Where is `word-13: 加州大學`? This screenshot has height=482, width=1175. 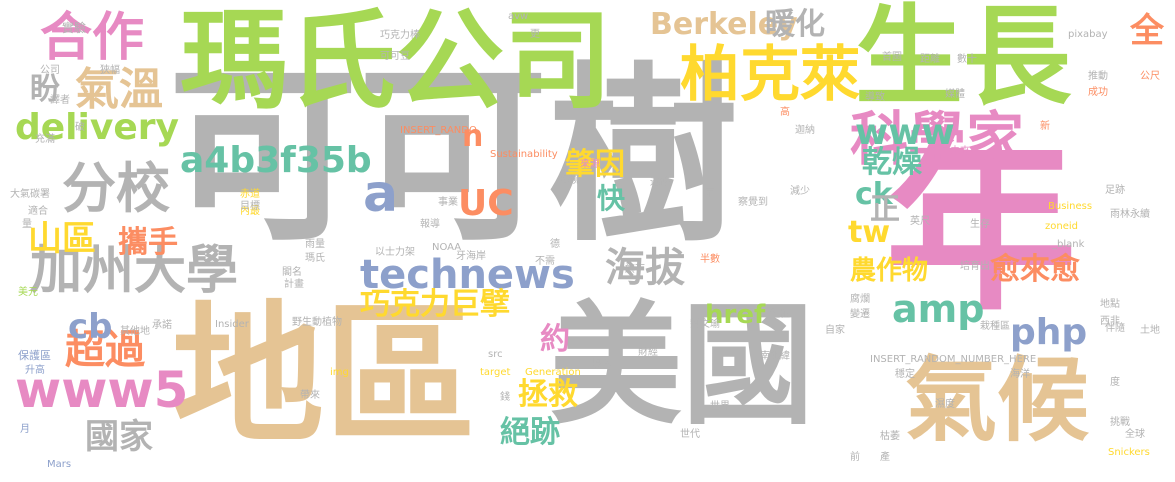
word-13: 加州大學 is located at coordinates (134, 271).